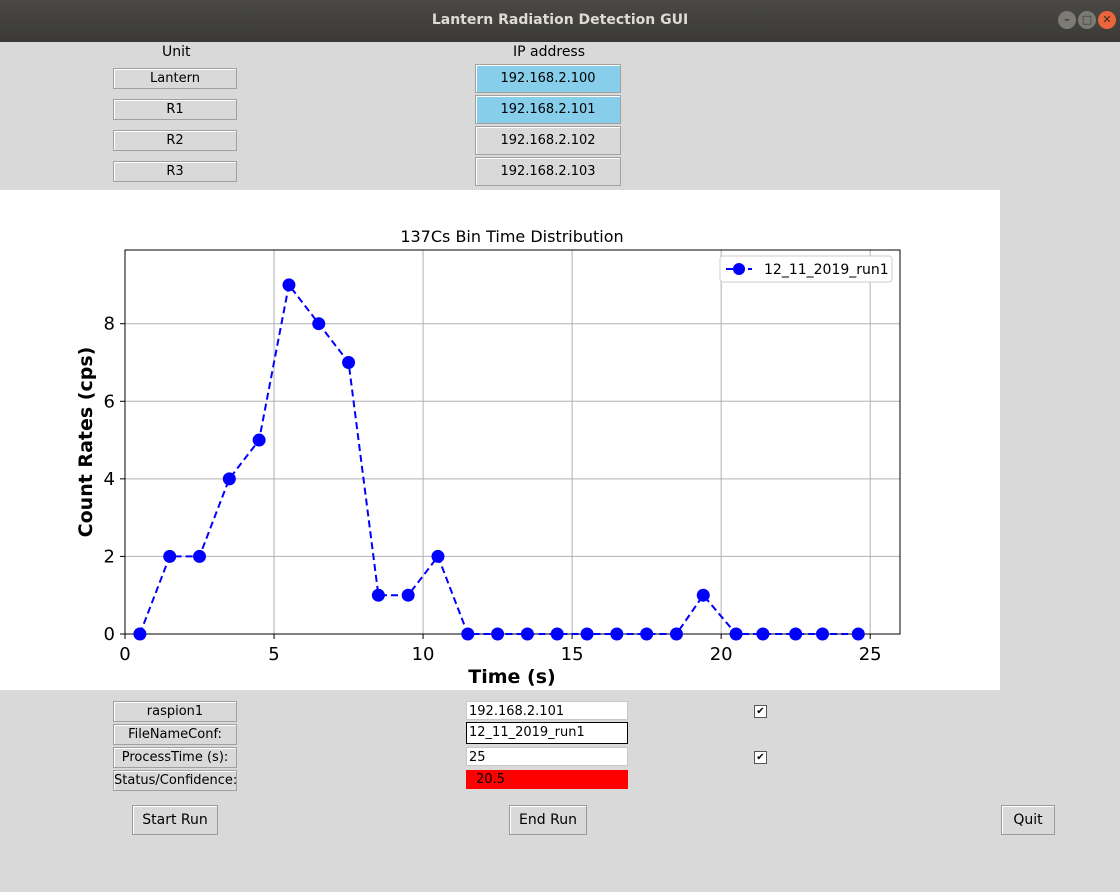  Describe the element at coordinates (549, 52) in the screenshot. I see `ip-header: IP address` at that location.